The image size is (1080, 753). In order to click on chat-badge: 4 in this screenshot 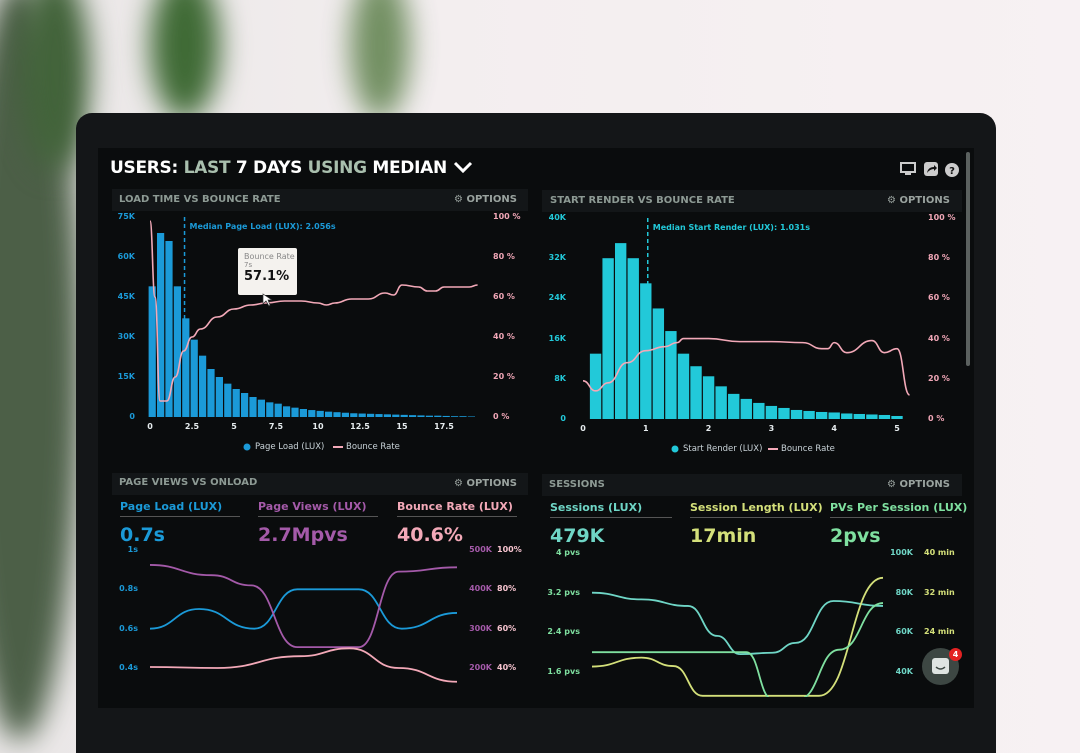, I will do `click(955, 654)`.